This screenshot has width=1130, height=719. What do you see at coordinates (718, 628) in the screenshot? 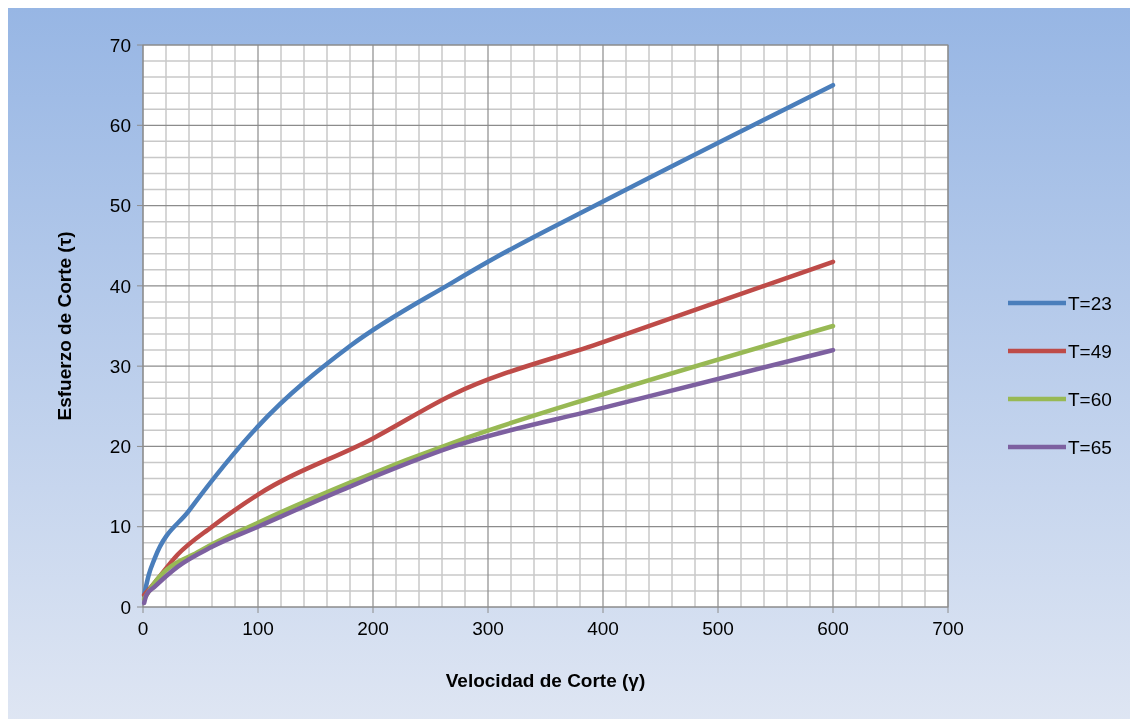
I see `x-tick-label: 500` at bounding box center [718, 628].